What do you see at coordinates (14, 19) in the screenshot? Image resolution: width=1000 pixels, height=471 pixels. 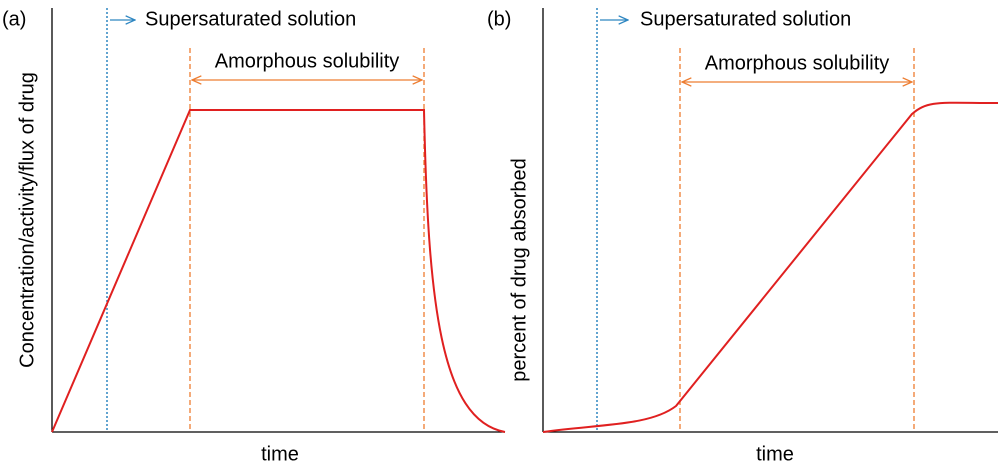 I see `panel-label: (a)` at bounding box center [14, 19].